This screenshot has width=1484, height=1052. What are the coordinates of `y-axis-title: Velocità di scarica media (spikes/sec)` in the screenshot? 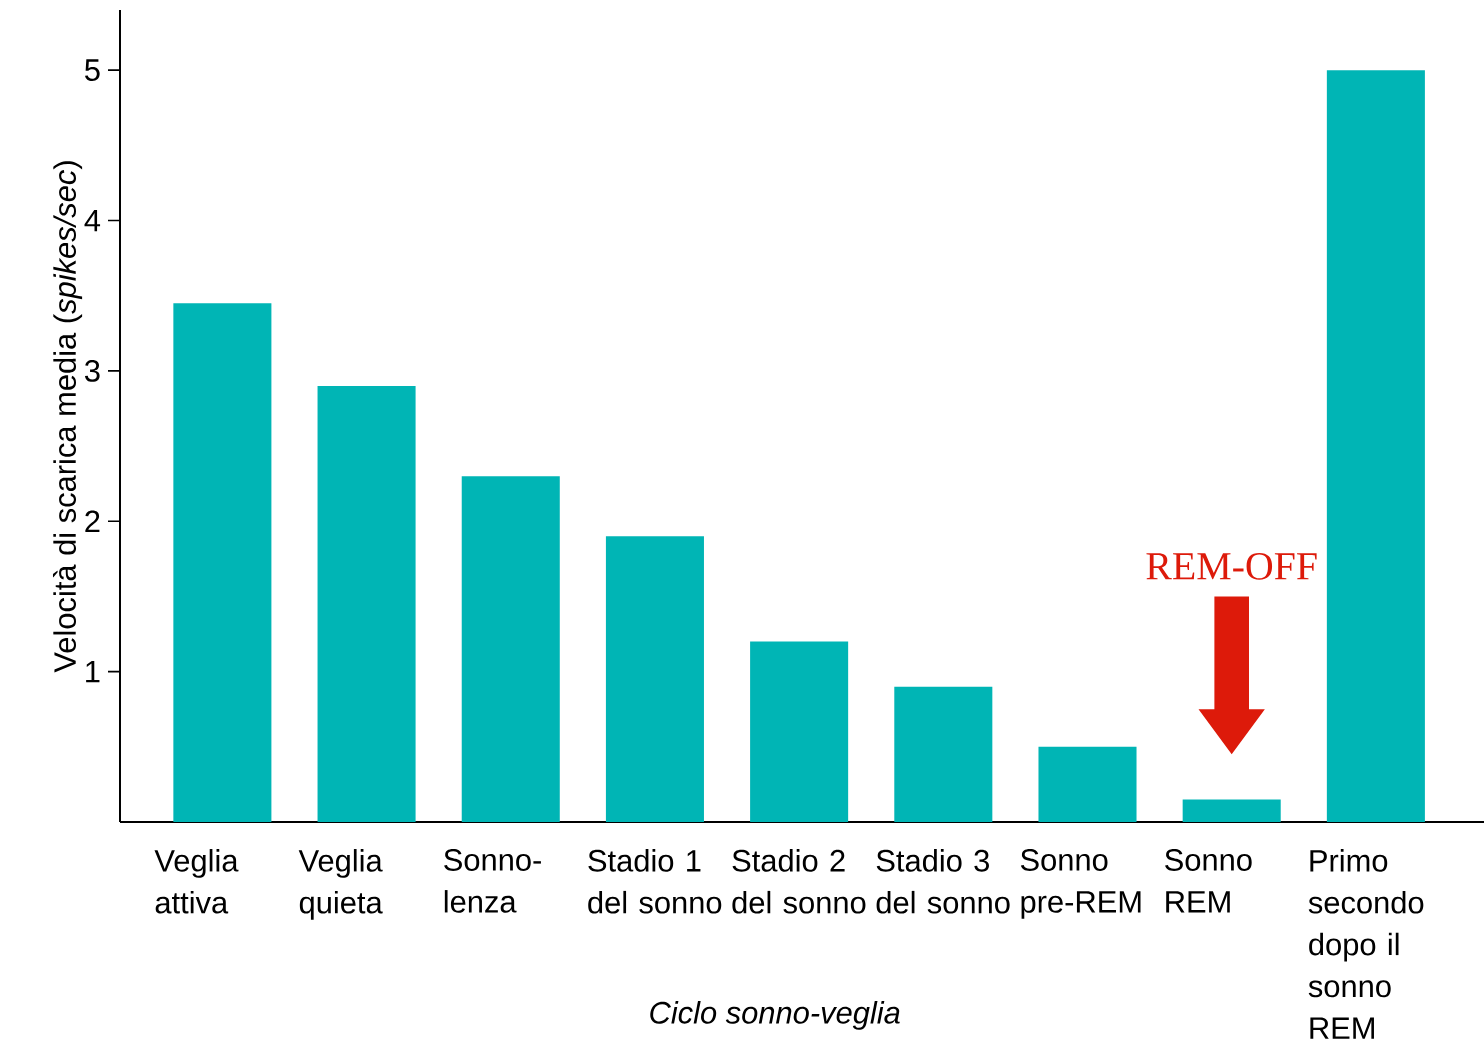 It's located at (67, 417).